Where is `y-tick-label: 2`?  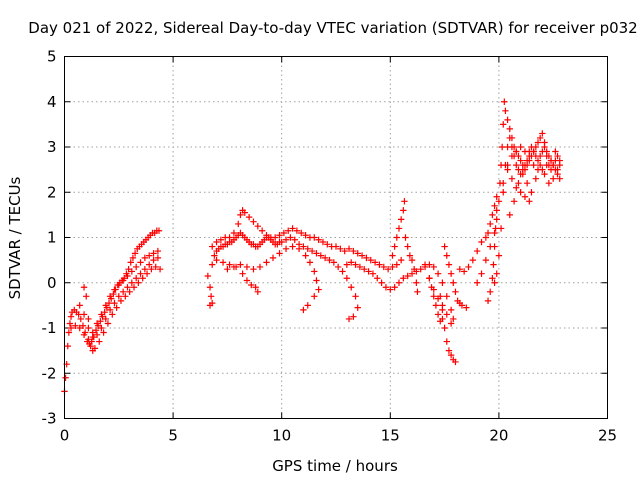
y-tick-label: 2 is located at coordinates (52, 192).